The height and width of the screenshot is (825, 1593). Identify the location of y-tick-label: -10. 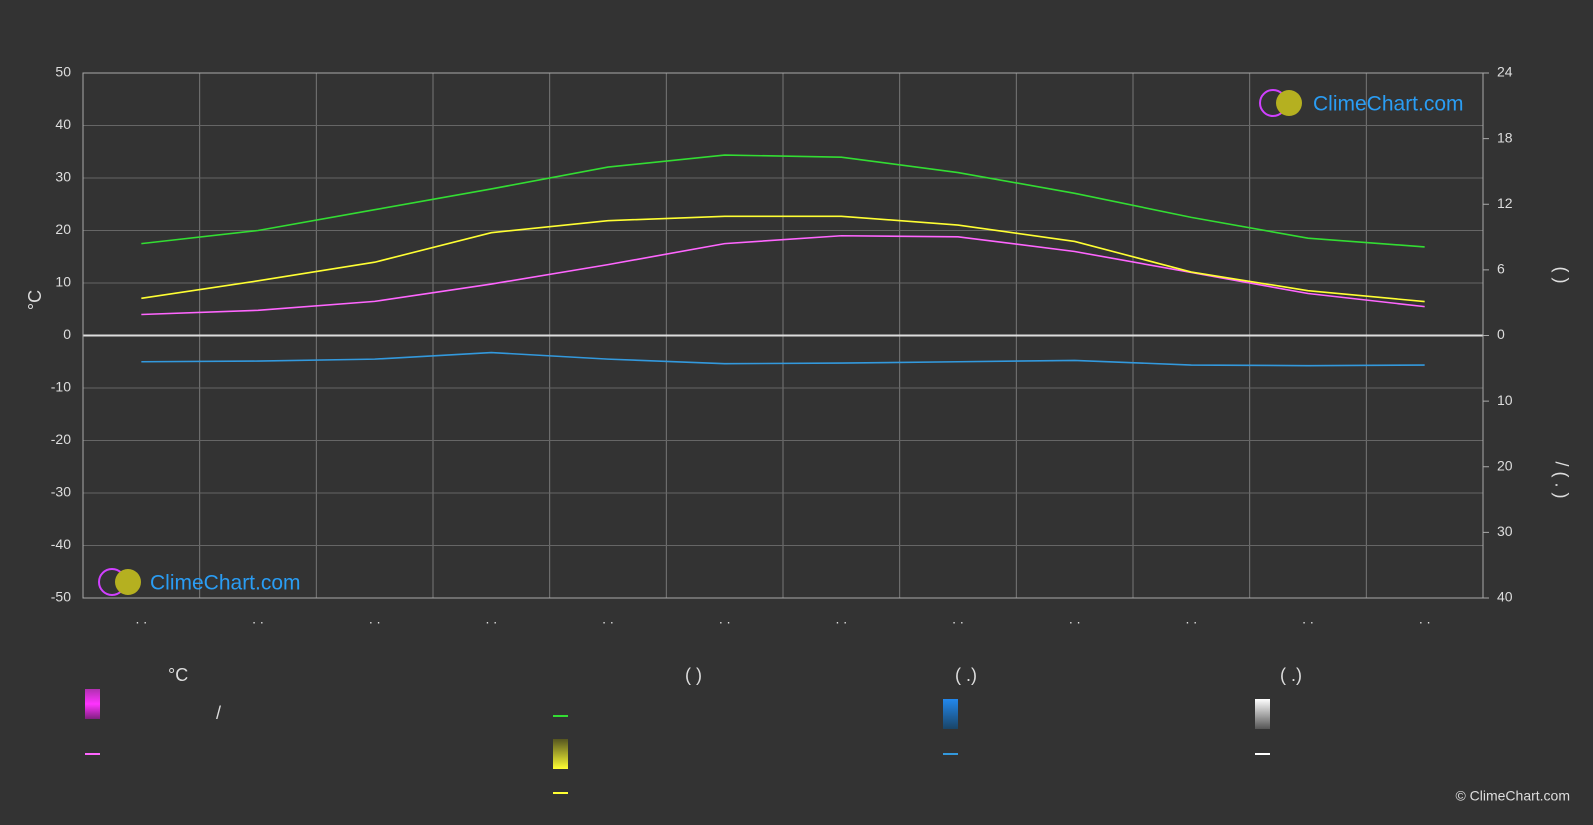
(61, 387).